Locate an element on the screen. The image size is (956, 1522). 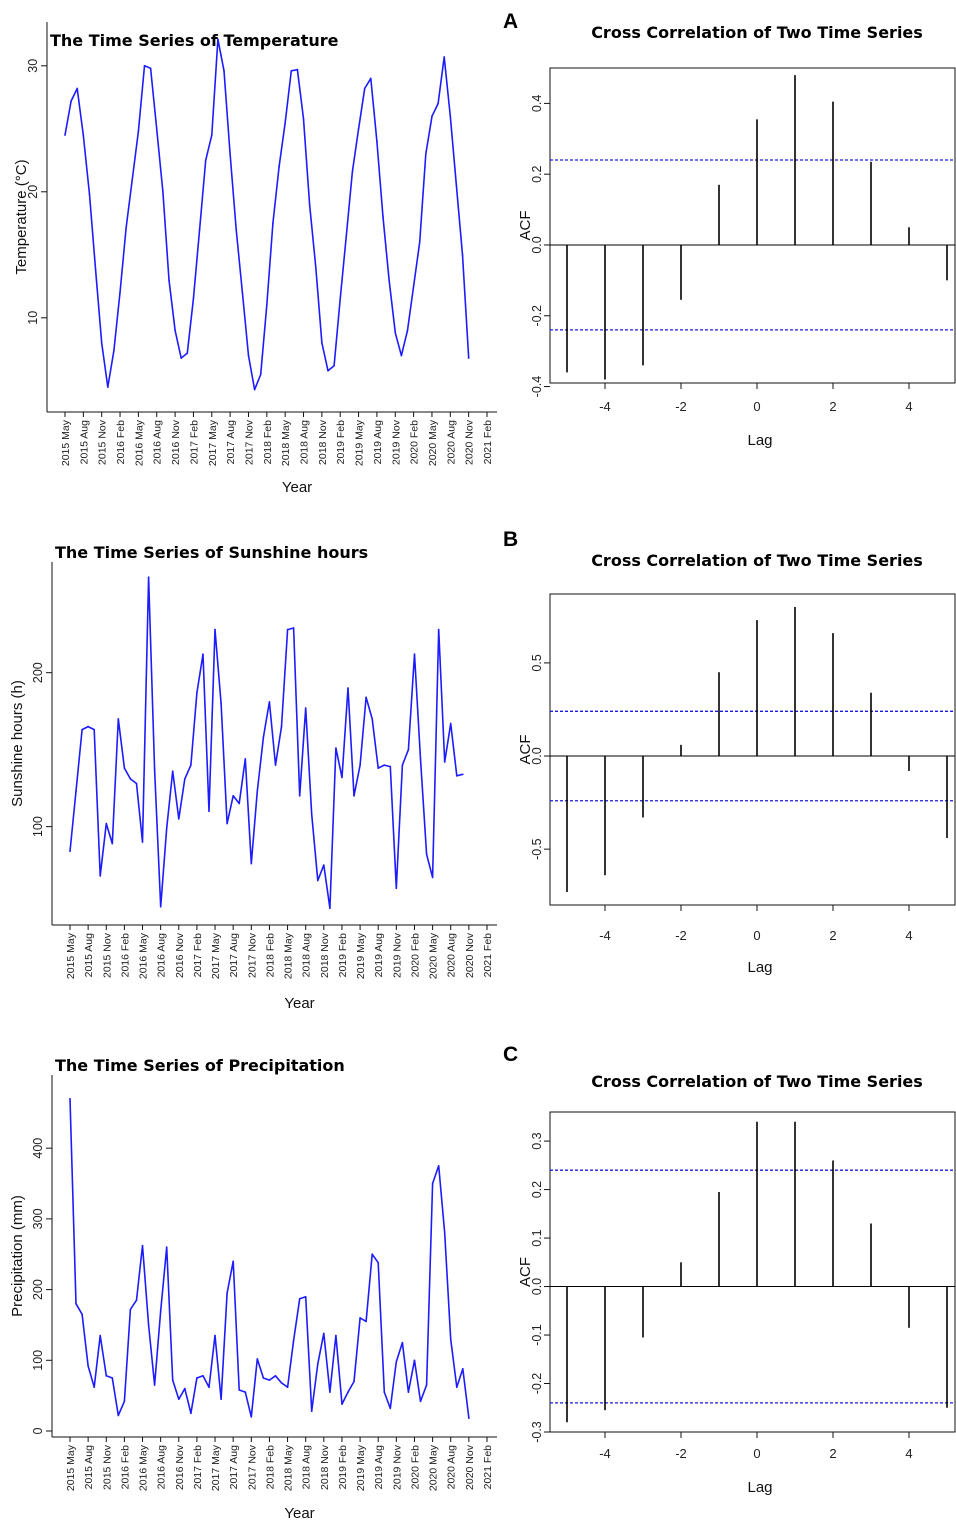
y-axis-label: Temperature (°C) is located at coordinates (21, 216).